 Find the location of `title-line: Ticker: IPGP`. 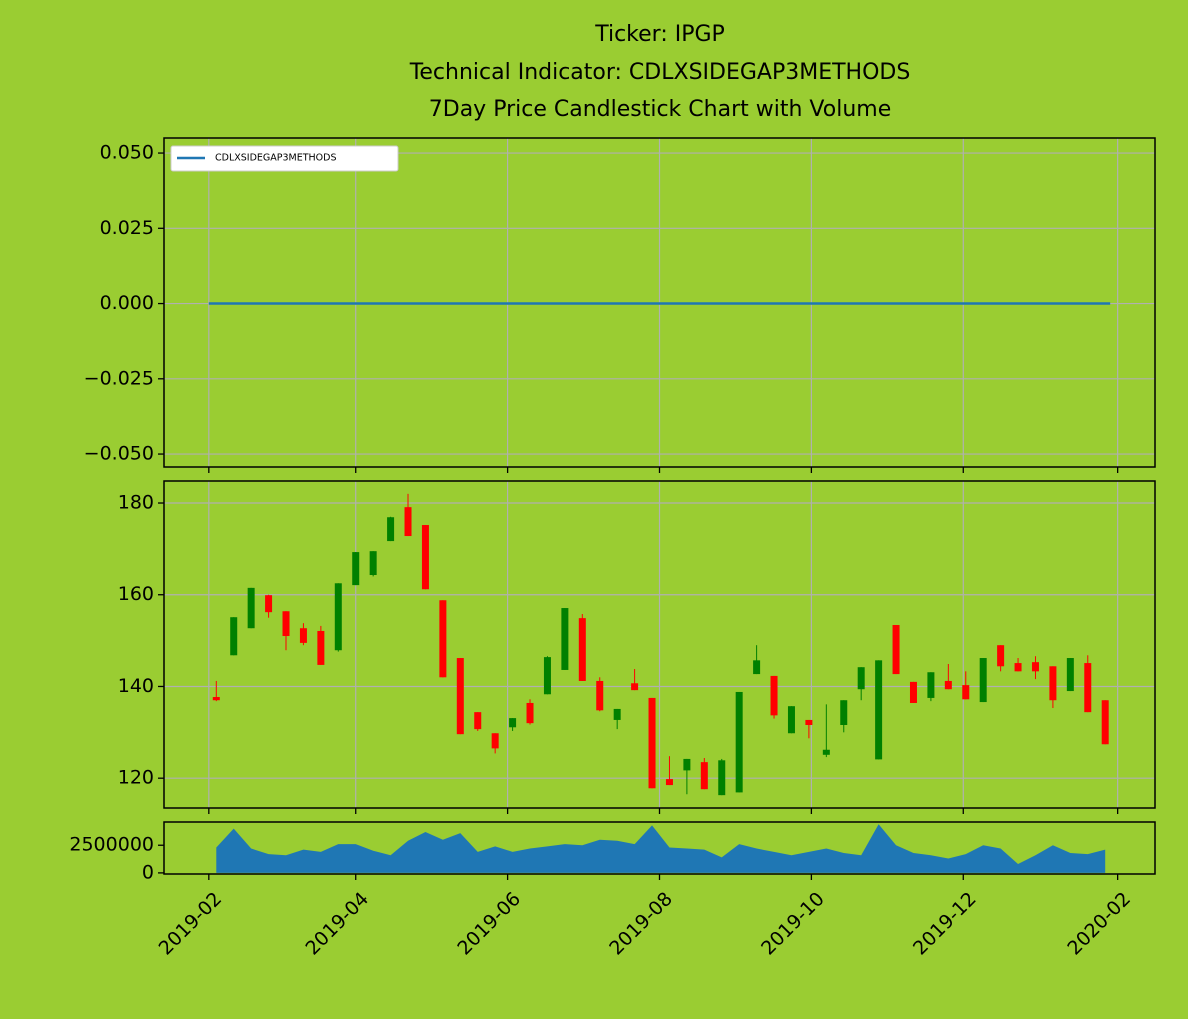

title-line: Ticker: IPGP is located at coordinates (659, 34).